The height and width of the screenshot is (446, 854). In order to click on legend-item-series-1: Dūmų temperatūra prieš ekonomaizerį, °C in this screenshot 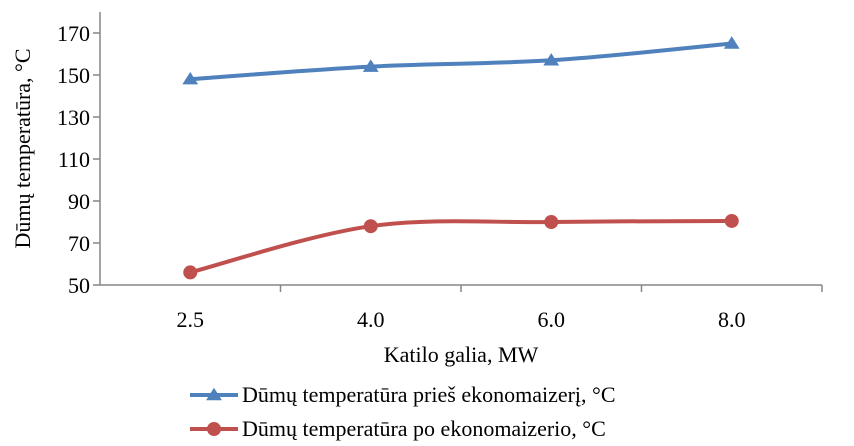, I will do `click(403, 394)`.